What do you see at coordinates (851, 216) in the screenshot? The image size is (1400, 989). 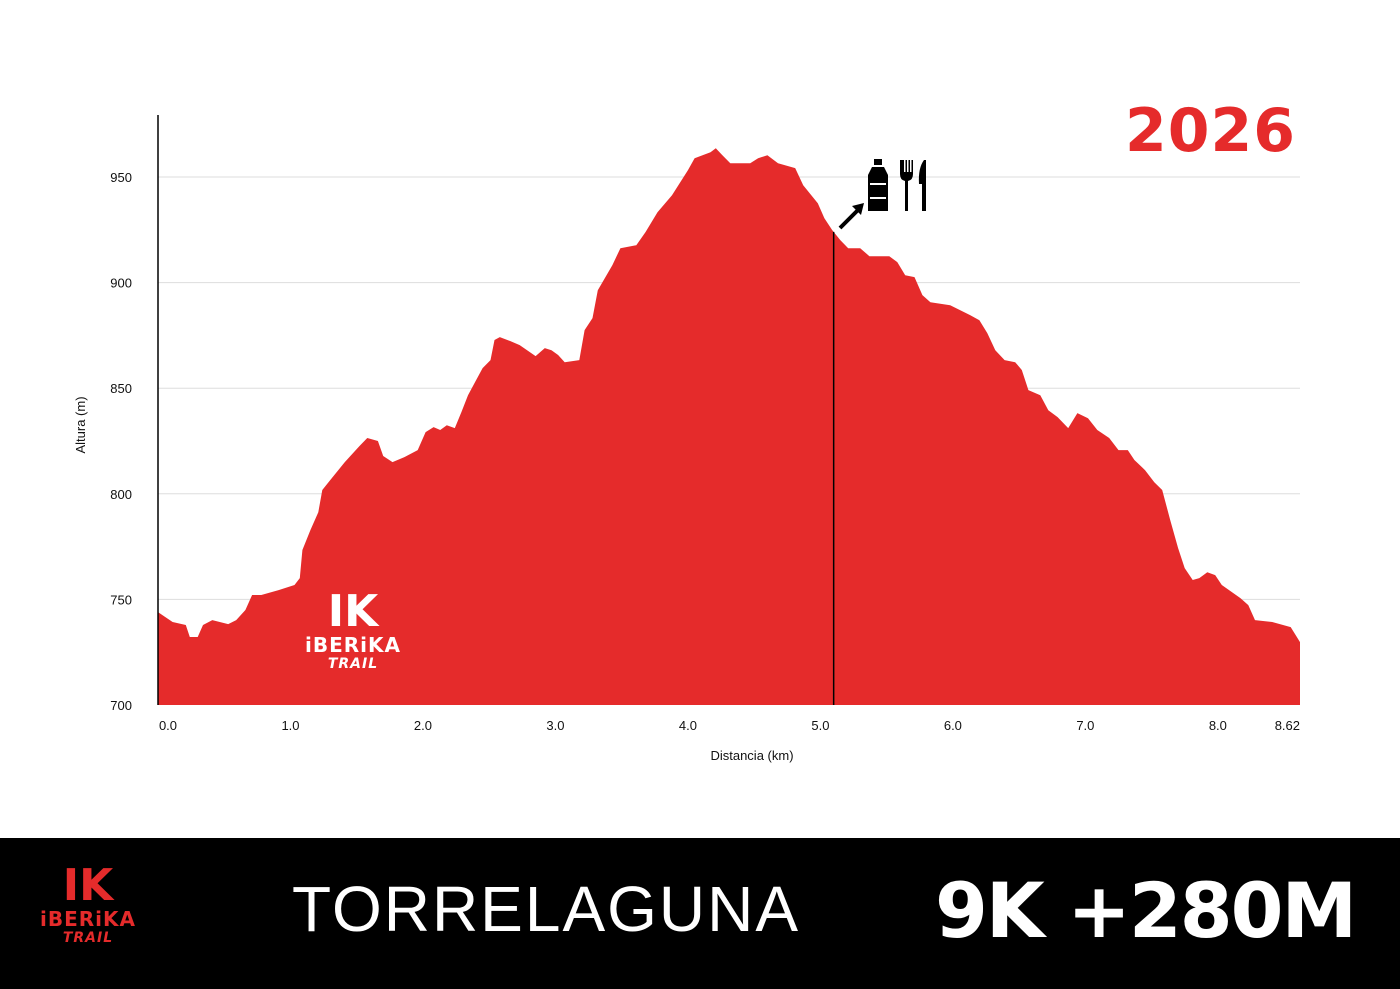 I see `arrow-icon` at bounding box center [851, 216].